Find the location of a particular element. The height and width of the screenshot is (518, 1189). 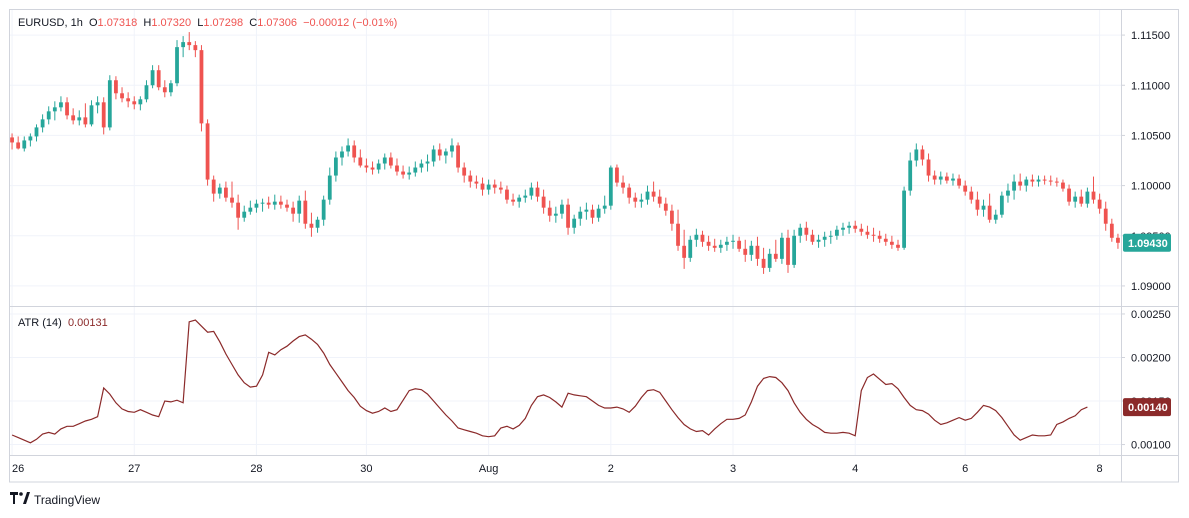

atr-tick-label: 0.00200 is located at coordinates (1151, 358).